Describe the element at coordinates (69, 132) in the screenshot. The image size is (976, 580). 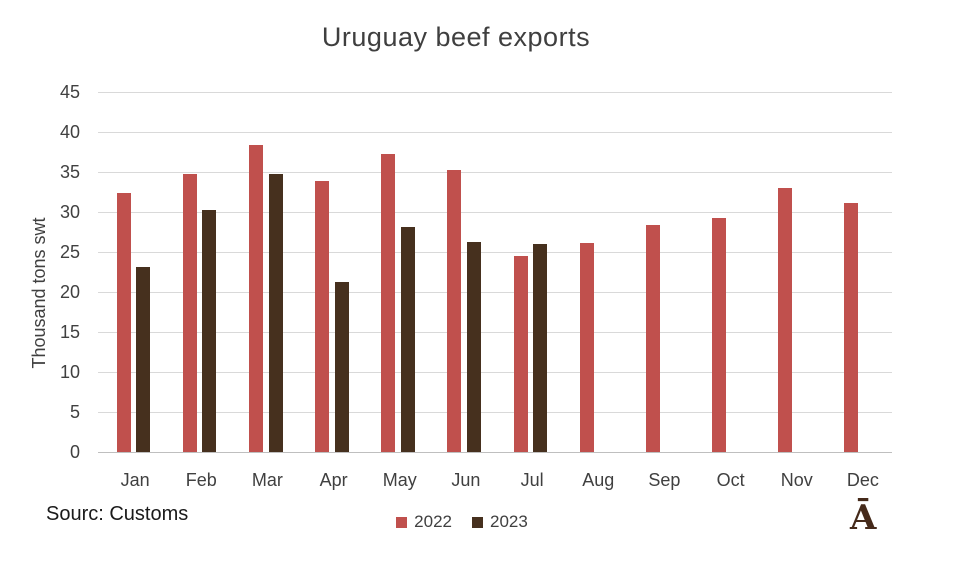
I see `y-tick-label-40: 40` at that location.